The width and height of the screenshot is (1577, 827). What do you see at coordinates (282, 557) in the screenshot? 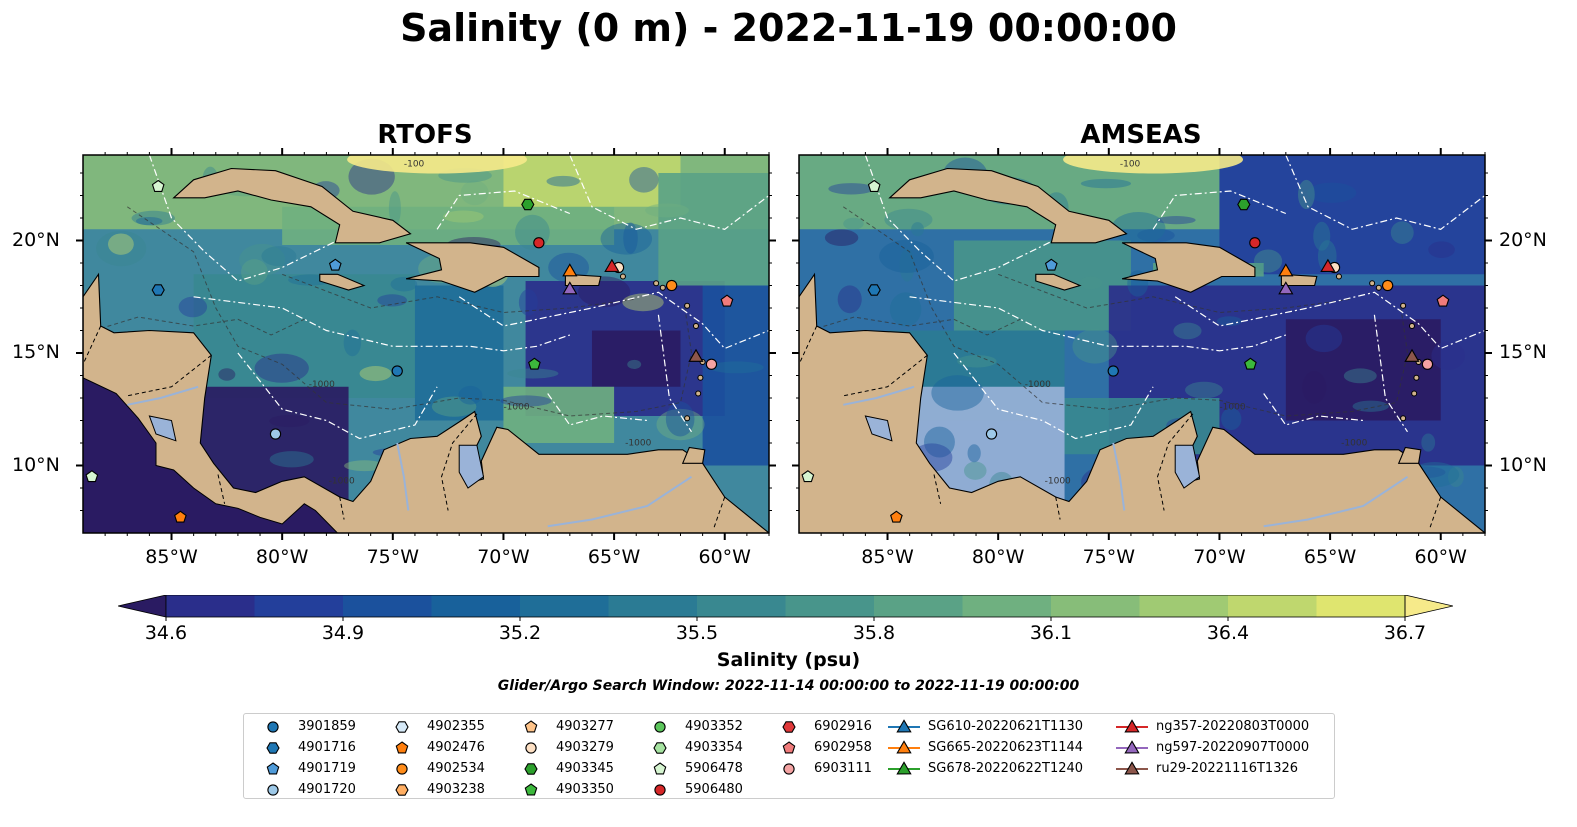
I see `lon-tick-label: 80°W` at bounding box center [282, 557].